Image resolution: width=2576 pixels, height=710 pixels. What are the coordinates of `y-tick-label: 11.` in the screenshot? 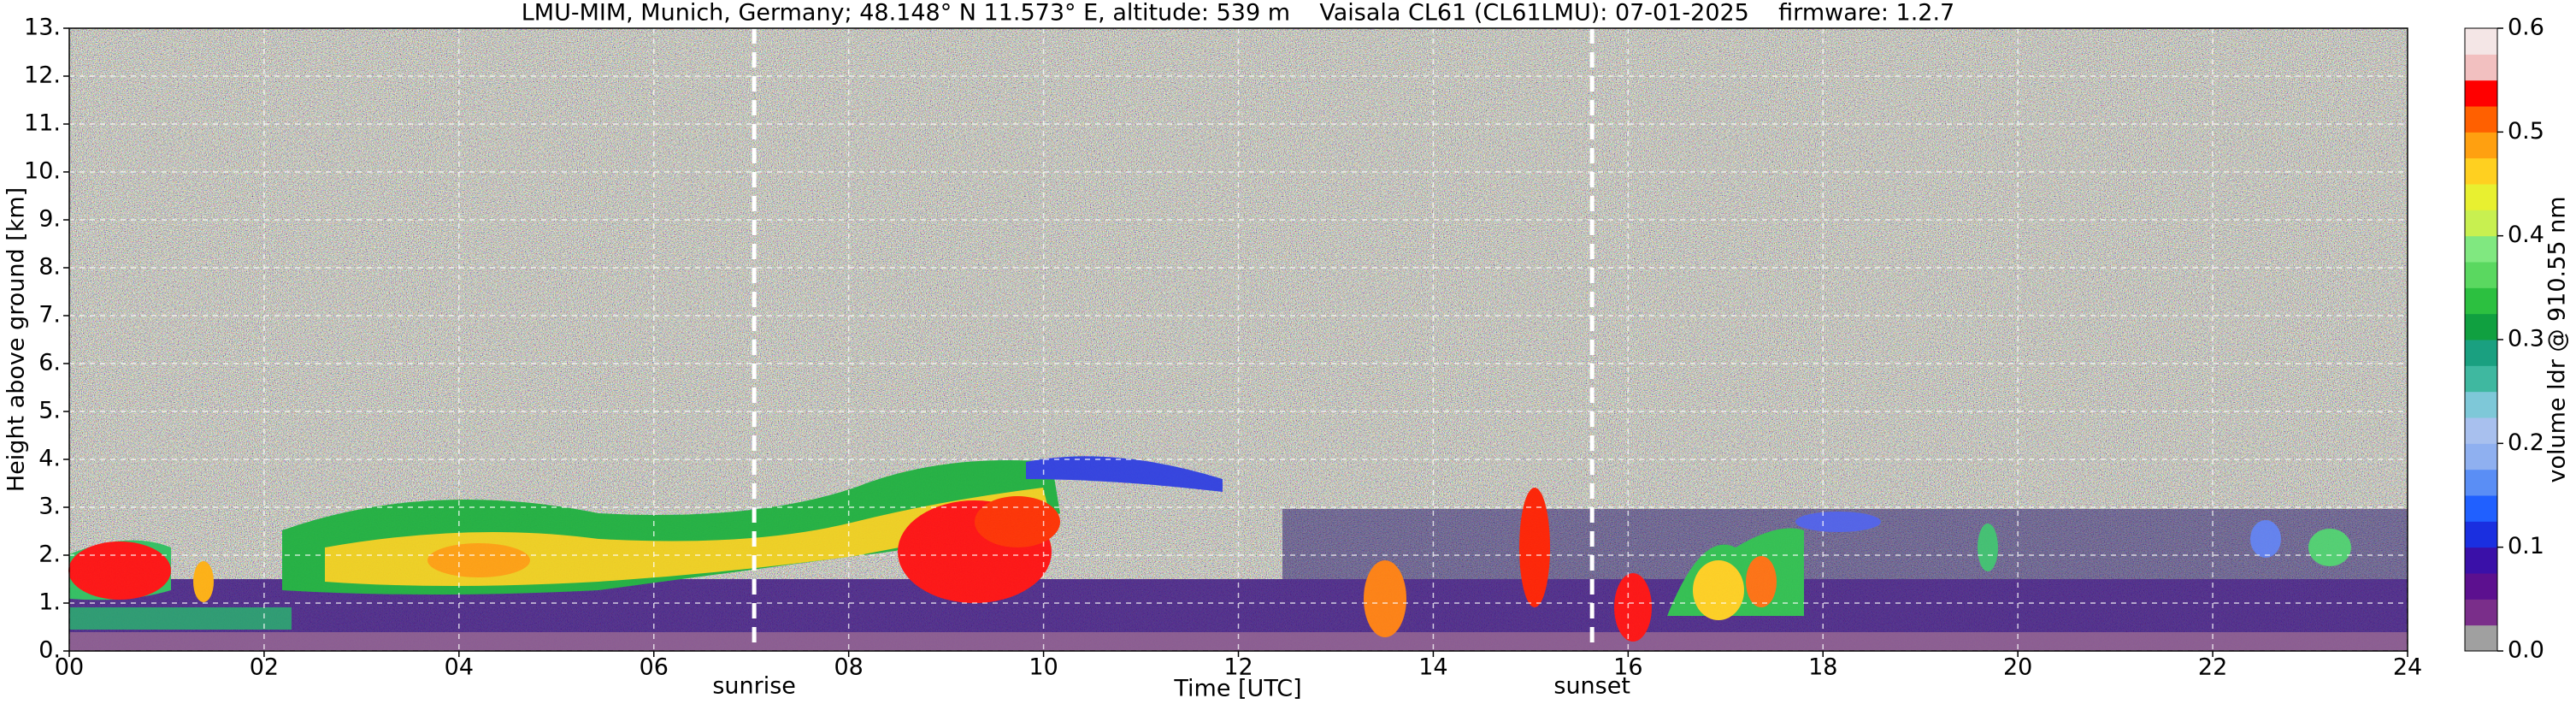 It's located at (42, 123).